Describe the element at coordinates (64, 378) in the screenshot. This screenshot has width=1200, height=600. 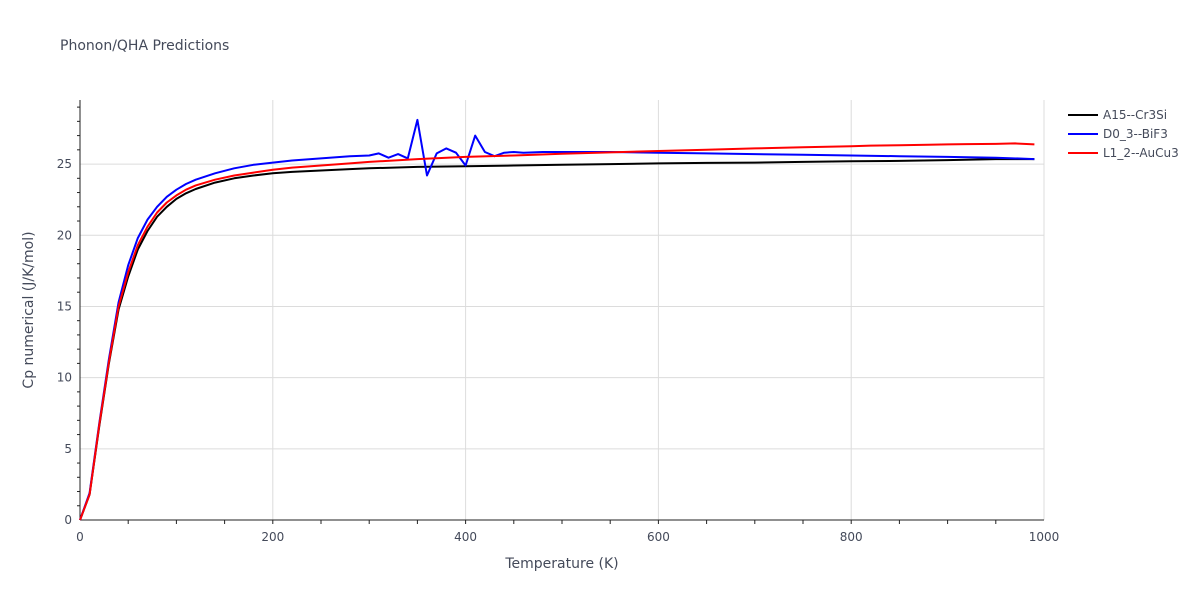
I see `y-tick-label: 10` at that location.